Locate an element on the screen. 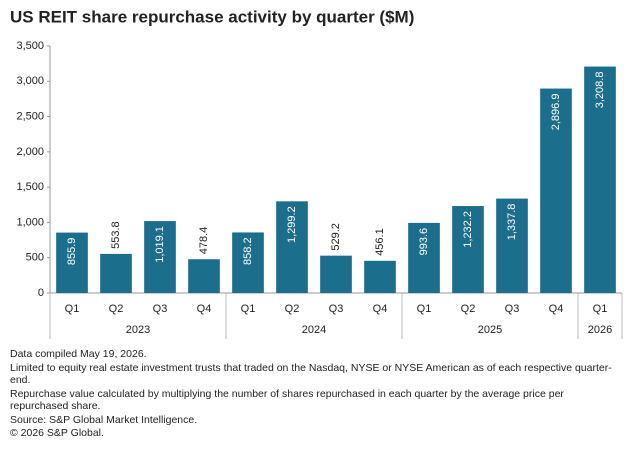 Image resolution: width=640 pixels, height=458 pixels. value-label: 456.1 is located at coordinates (380, 242).